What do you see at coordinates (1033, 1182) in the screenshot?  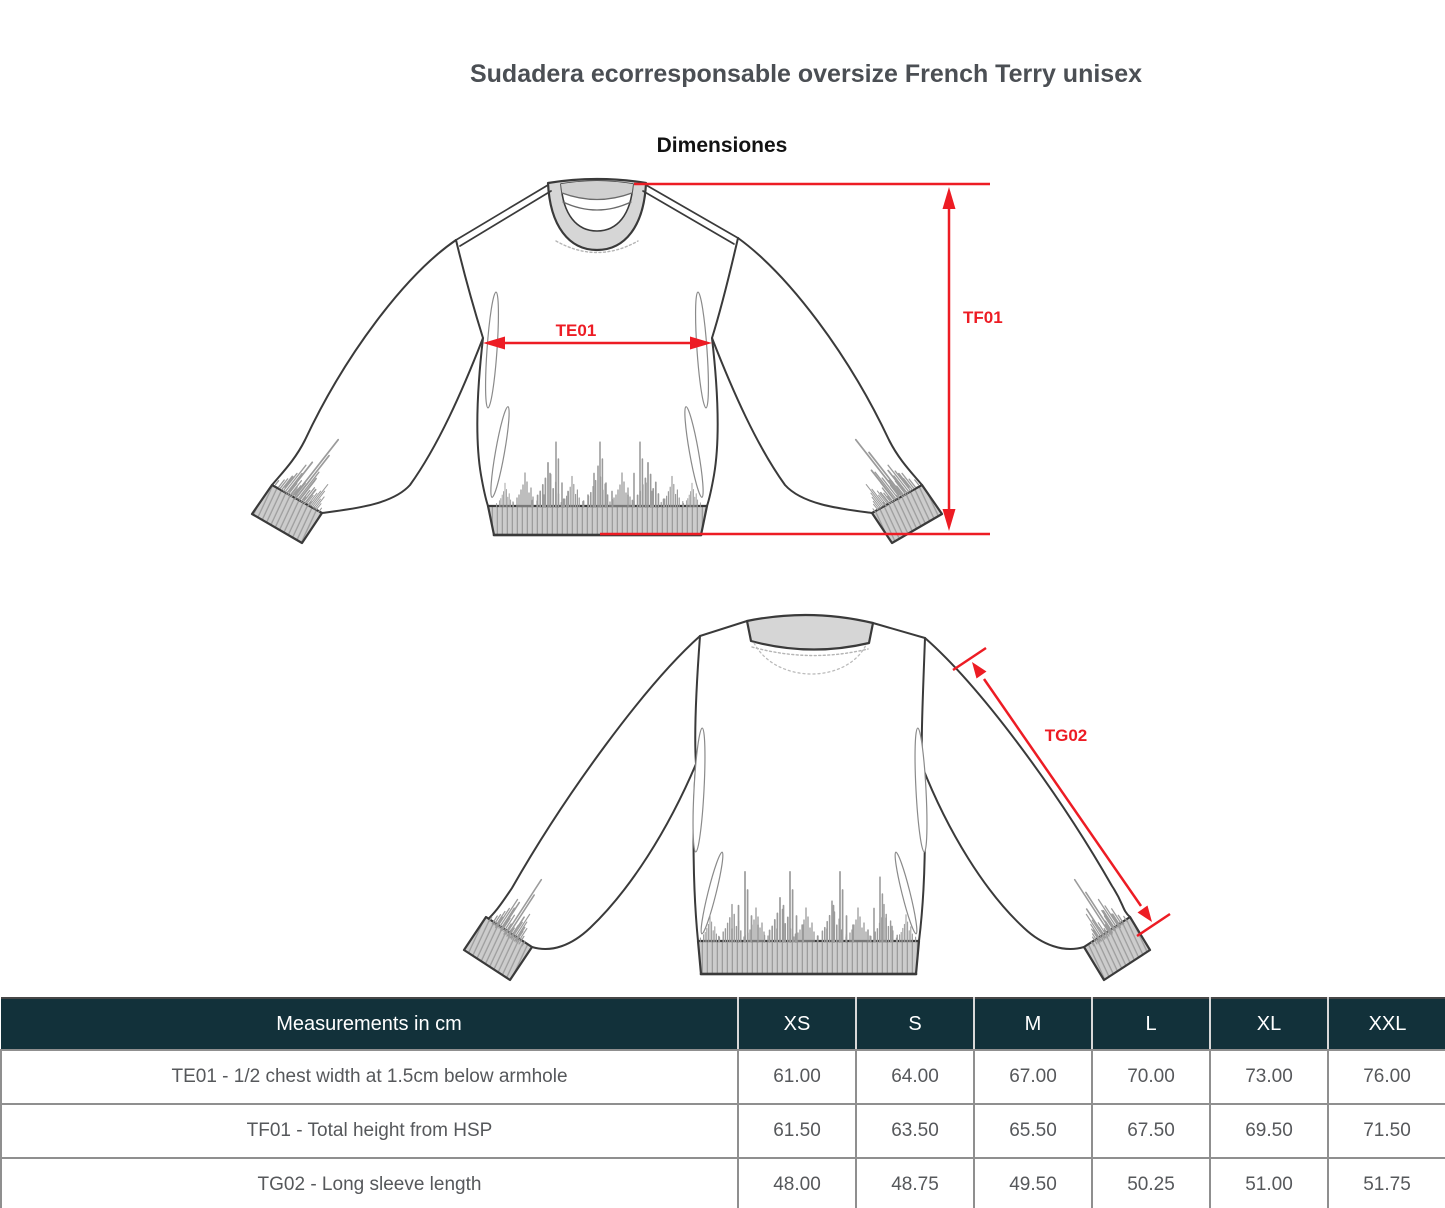 I see `measurement-value: 49.50` at bounding box center [1033, 1182].